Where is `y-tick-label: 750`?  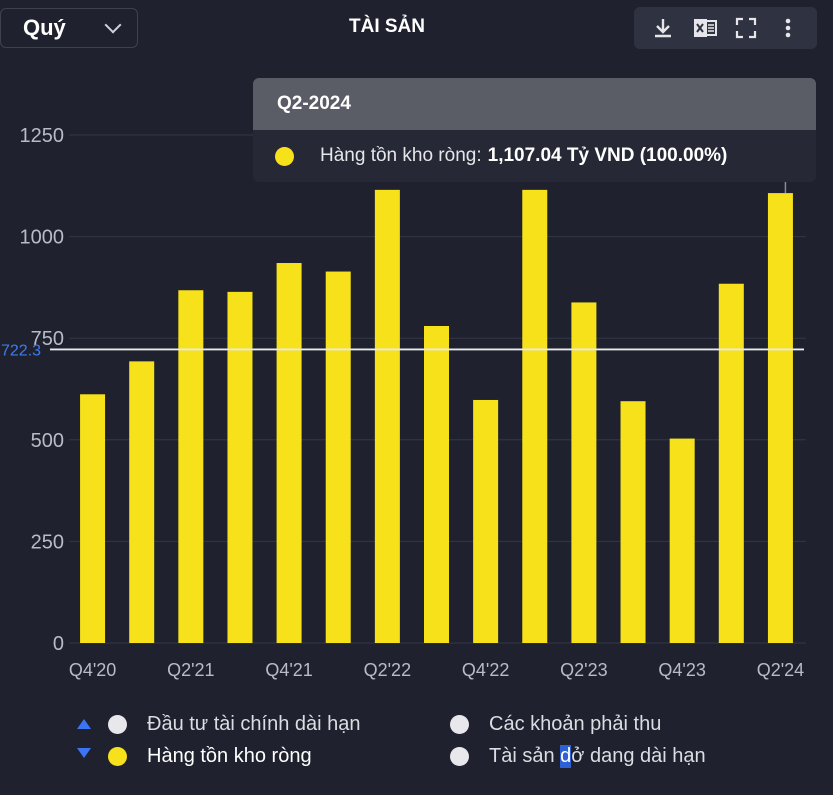
y-tick-label: 750 is located at coordinates (47, 339).